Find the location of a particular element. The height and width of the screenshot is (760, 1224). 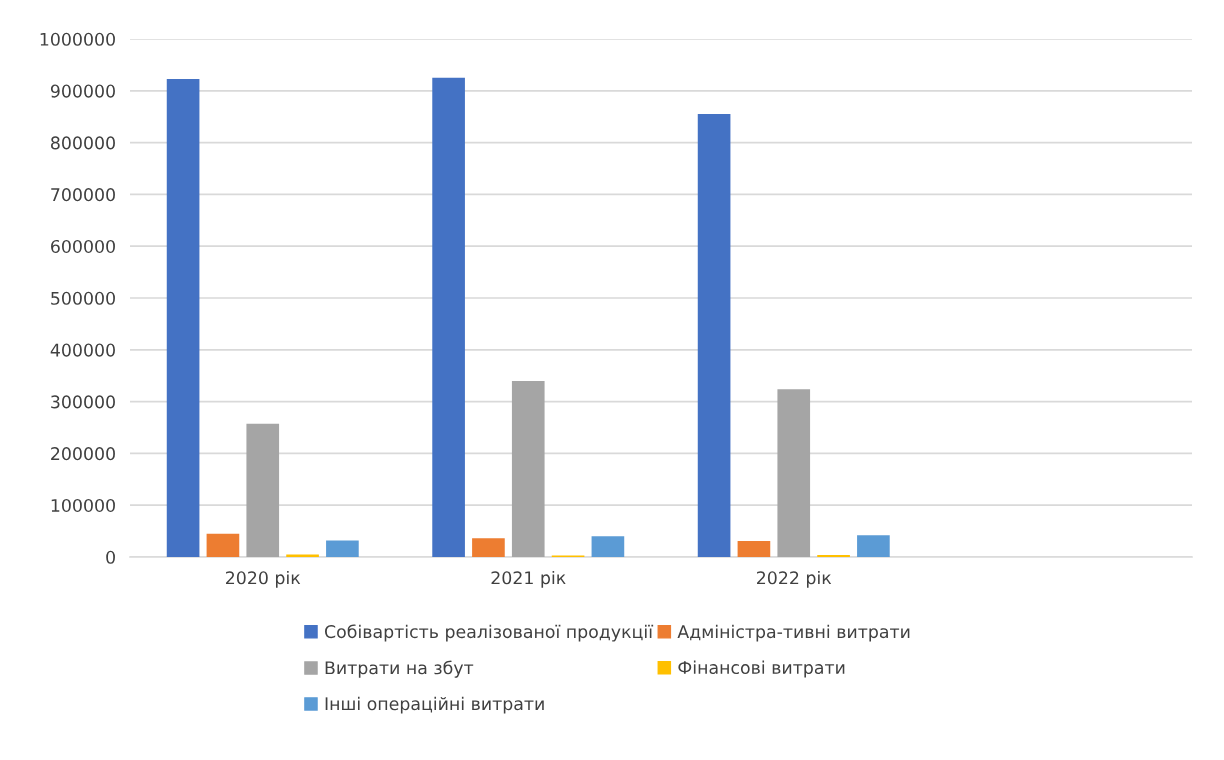

y-tick-label: 700000 is located at coordinates (83, 195).